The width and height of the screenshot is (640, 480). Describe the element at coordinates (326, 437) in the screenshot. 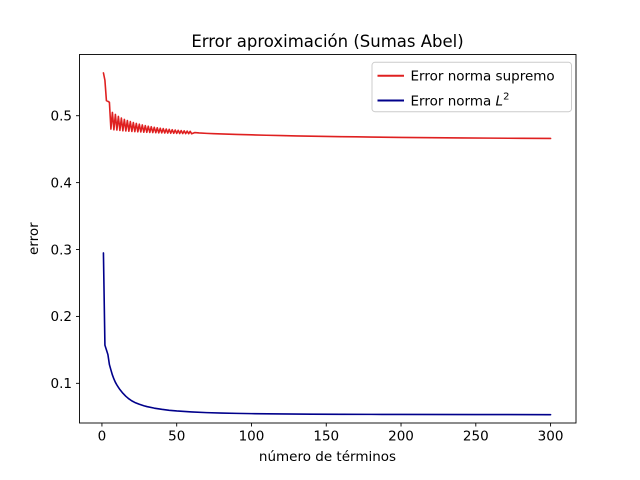

I see `x-tick-label: 150` at that location.